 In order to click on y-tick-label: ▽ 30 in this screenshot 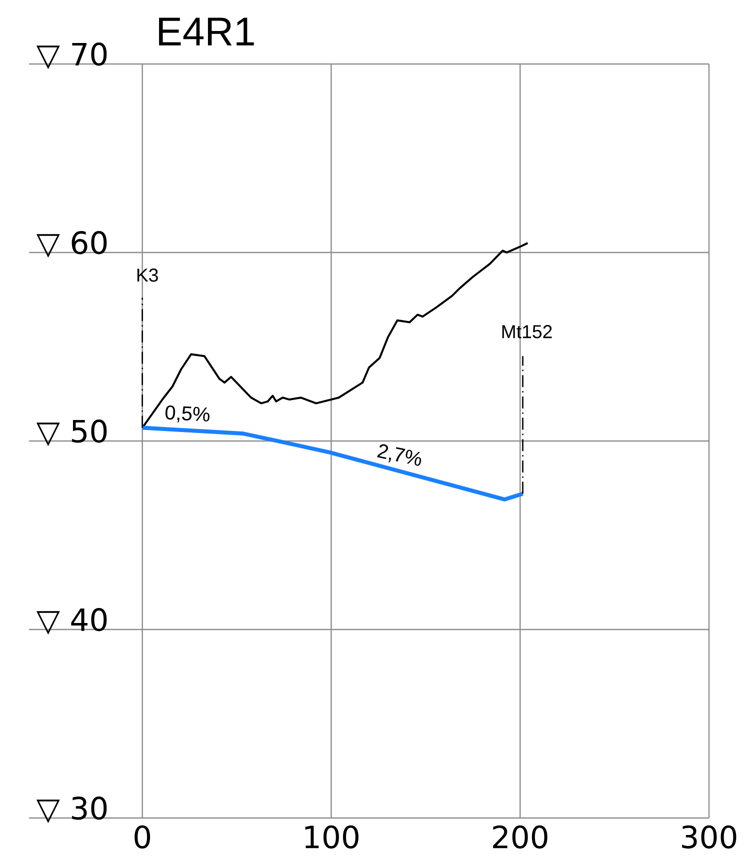, I will do `click(71, 810)`.